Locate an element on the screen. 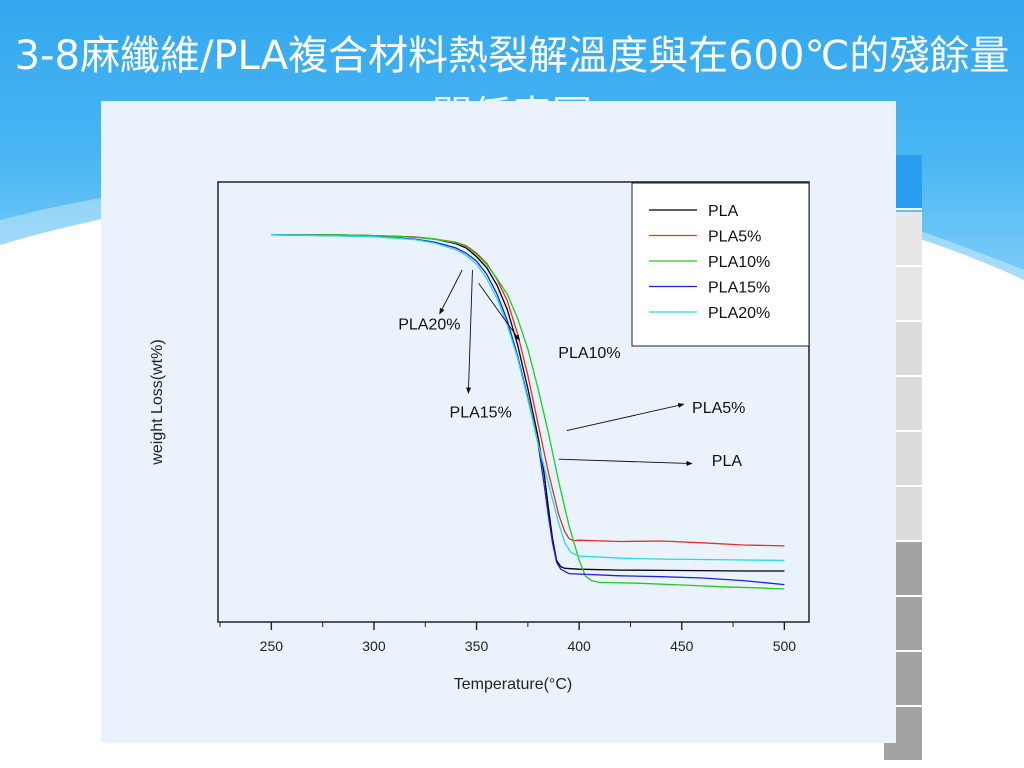 The height and width of the screenshot is (768, 1024). x-tick-label: 450 is located at coordinates (682, 646).